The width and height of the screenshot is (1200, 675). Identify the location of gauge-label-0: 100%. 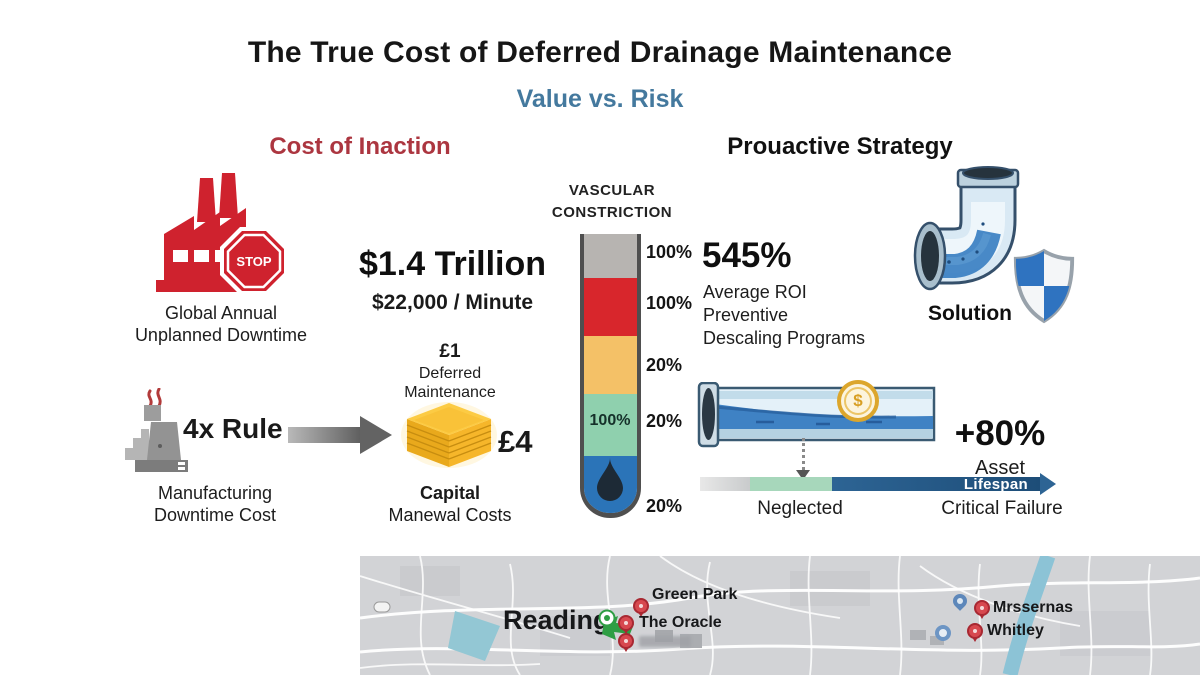
(669, 252).